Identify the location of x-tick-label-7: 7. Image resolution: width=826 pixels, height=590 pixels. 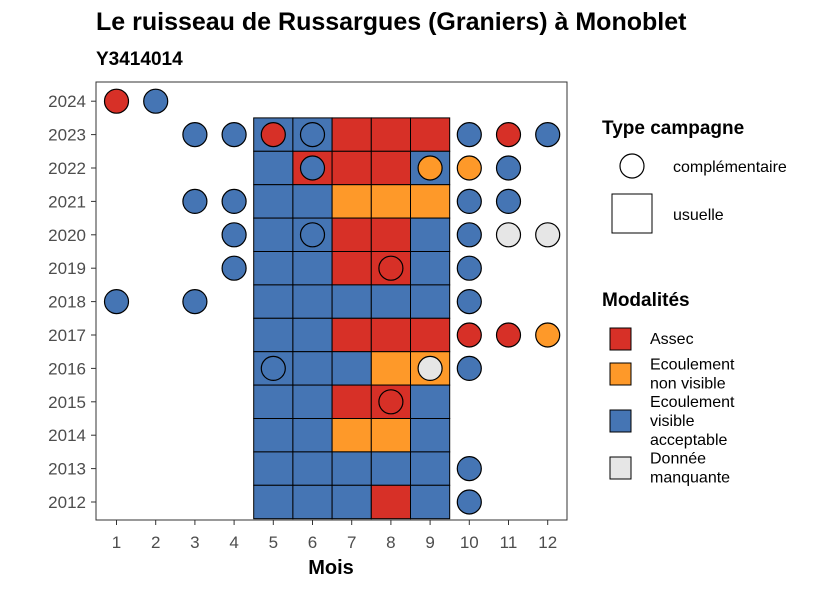
(351, 542).